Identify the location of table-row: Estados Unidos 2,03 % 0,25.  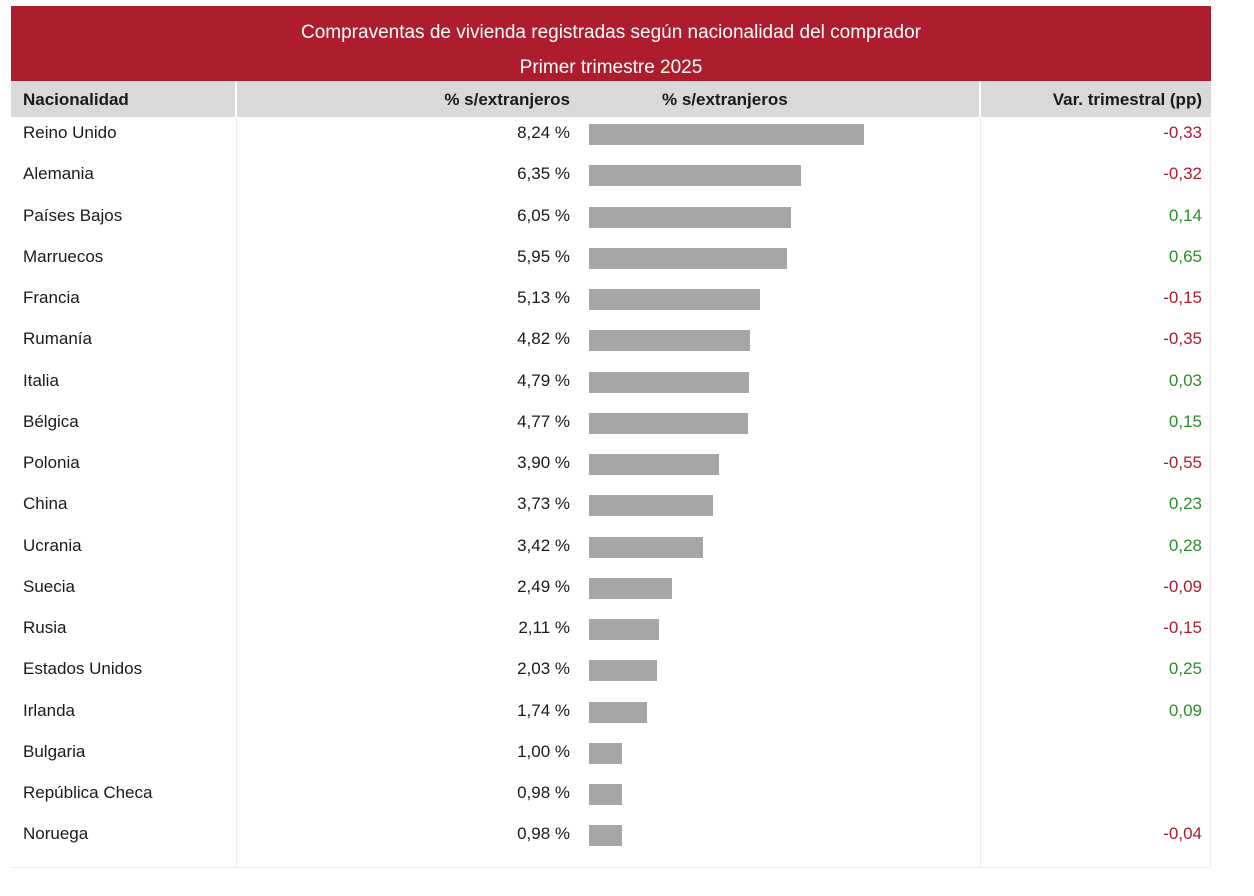
(611, 671).